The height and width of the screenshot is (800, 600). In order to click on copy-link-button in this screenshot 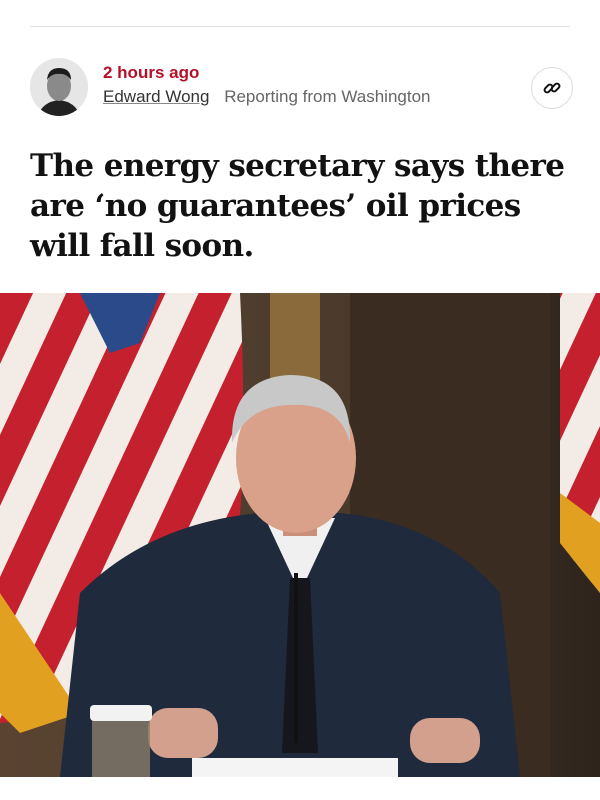, I will do `click(552, 88)`.